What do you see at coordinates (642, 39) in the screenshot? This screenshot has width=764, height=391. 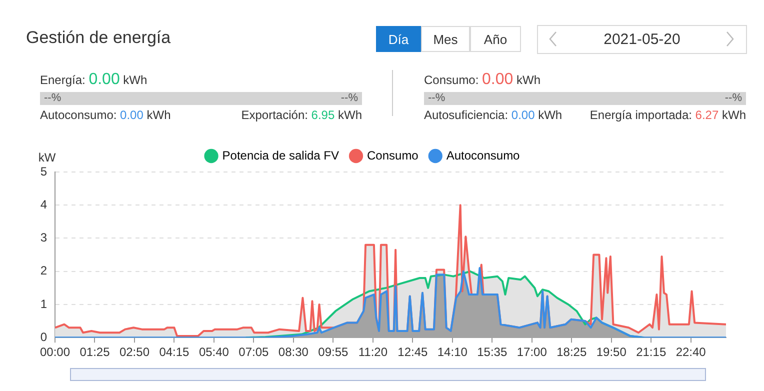 I see `text: 2021-05-20` at bounding box center [642, 39].